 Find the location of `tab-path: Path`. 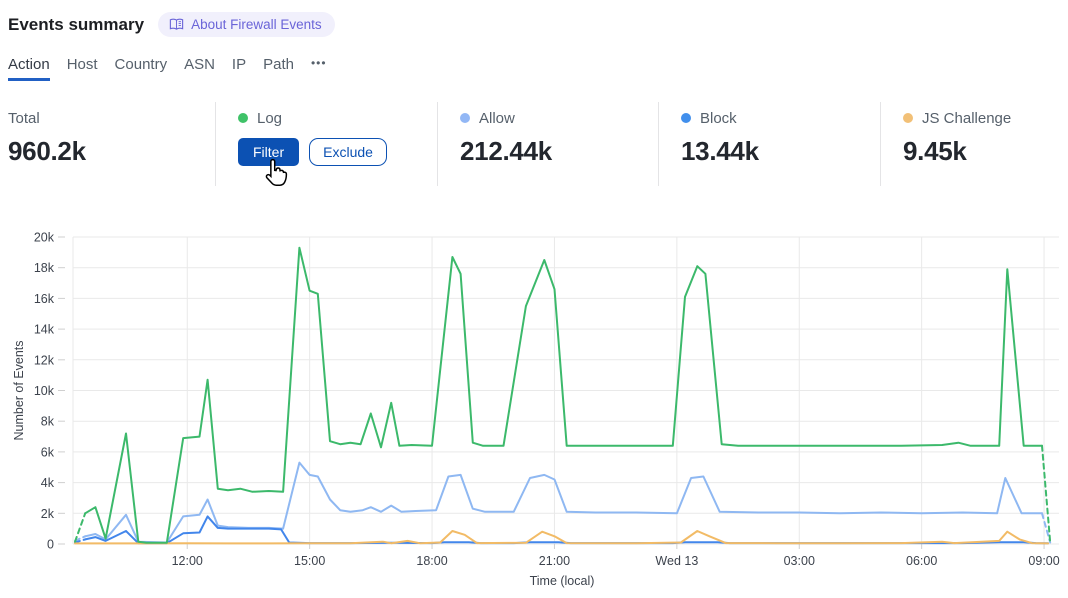

tab-path: Path is located at coordinates (278, 64).